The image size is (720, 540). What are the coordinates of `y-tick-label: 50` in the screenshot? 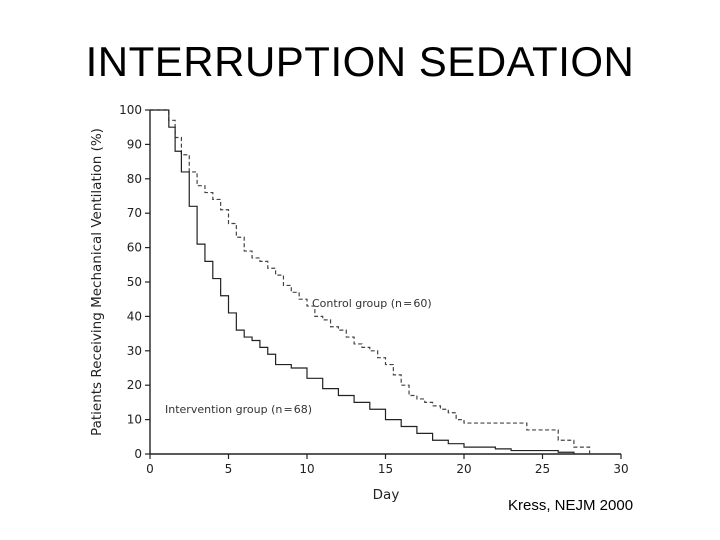 It's located at (134, 282).